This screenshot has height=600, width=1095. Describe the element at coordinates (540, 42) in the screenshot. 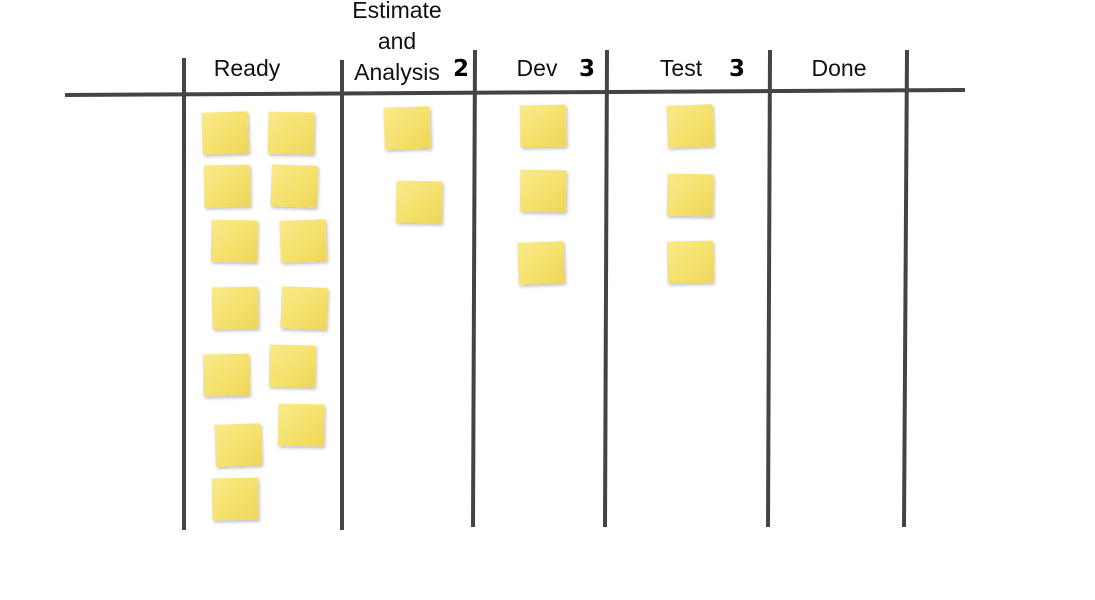

I see `column-headers: Ready Estimate and Analysis 2 Dev 3 Test 3 Done` at that location.